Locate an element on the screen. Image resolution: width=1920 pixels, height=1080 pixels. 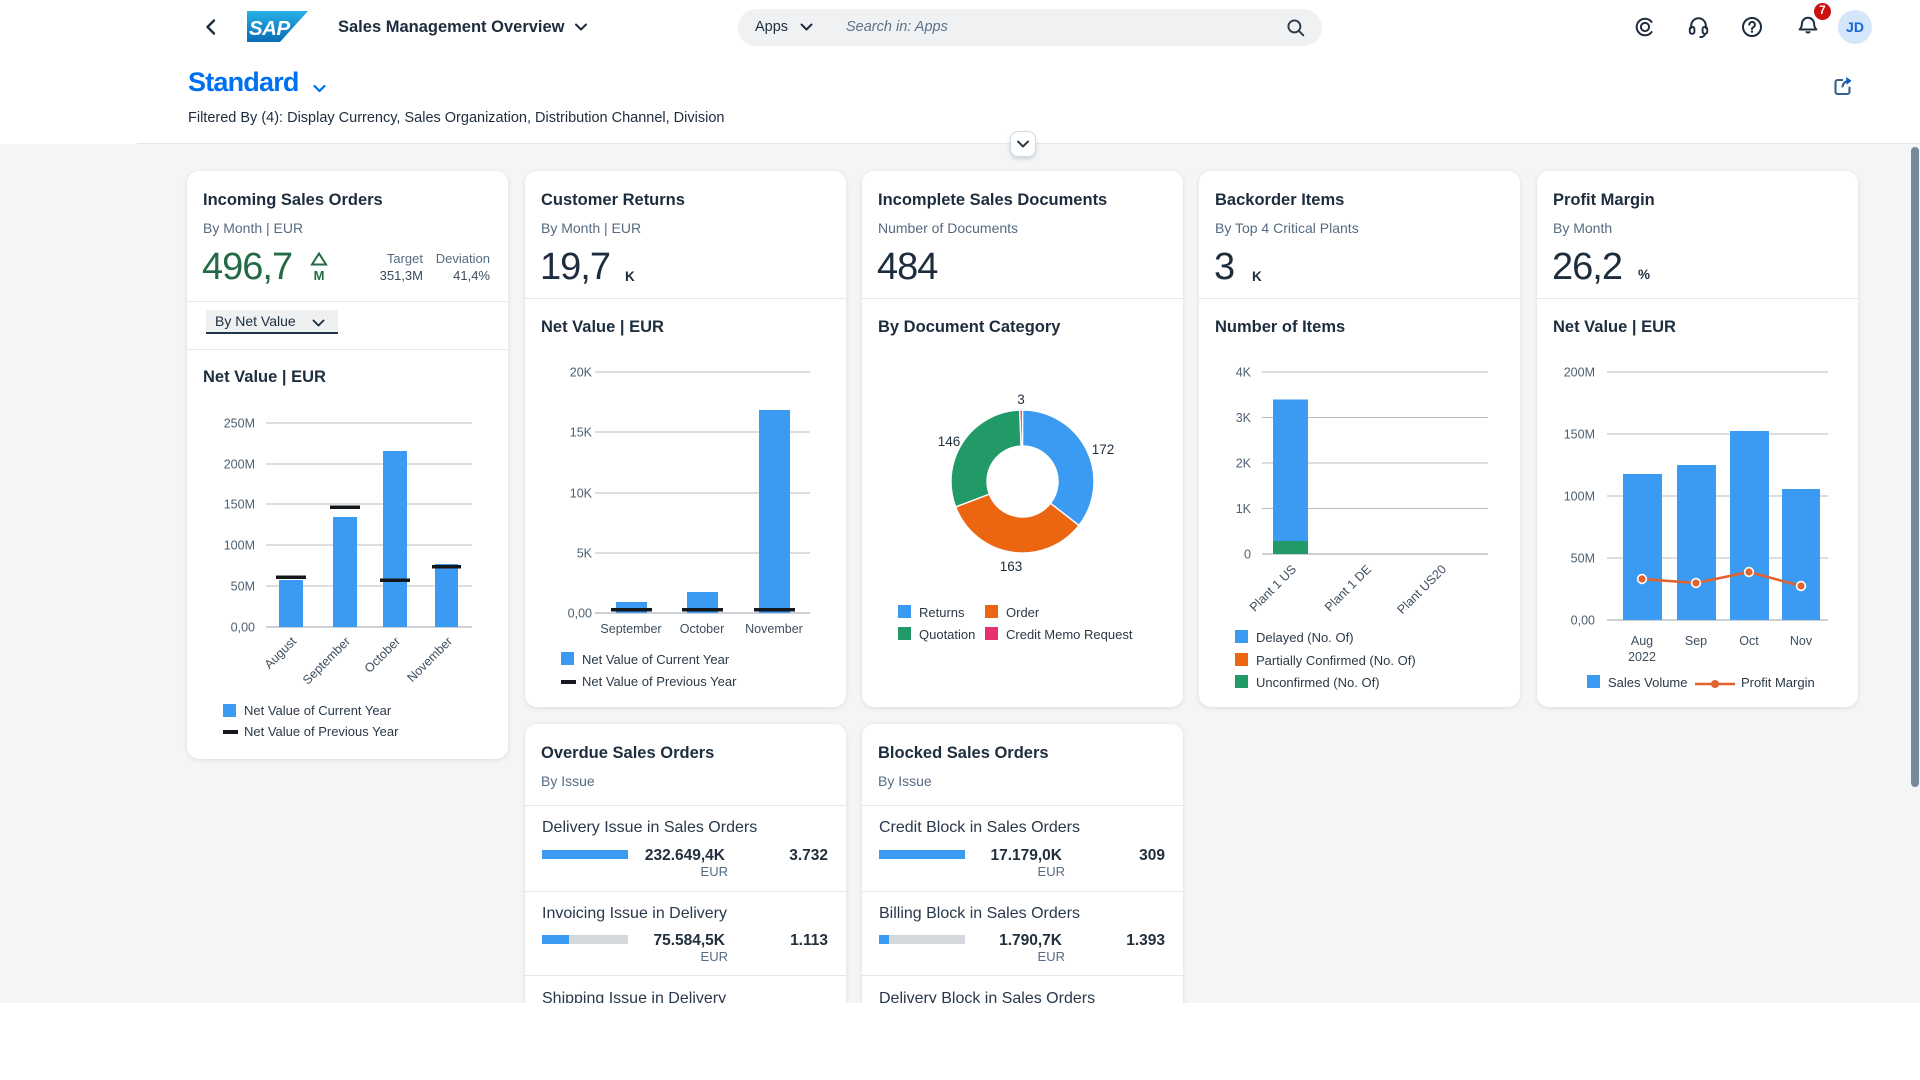
svg-text: Nov is located at coordinates (1801, 641).